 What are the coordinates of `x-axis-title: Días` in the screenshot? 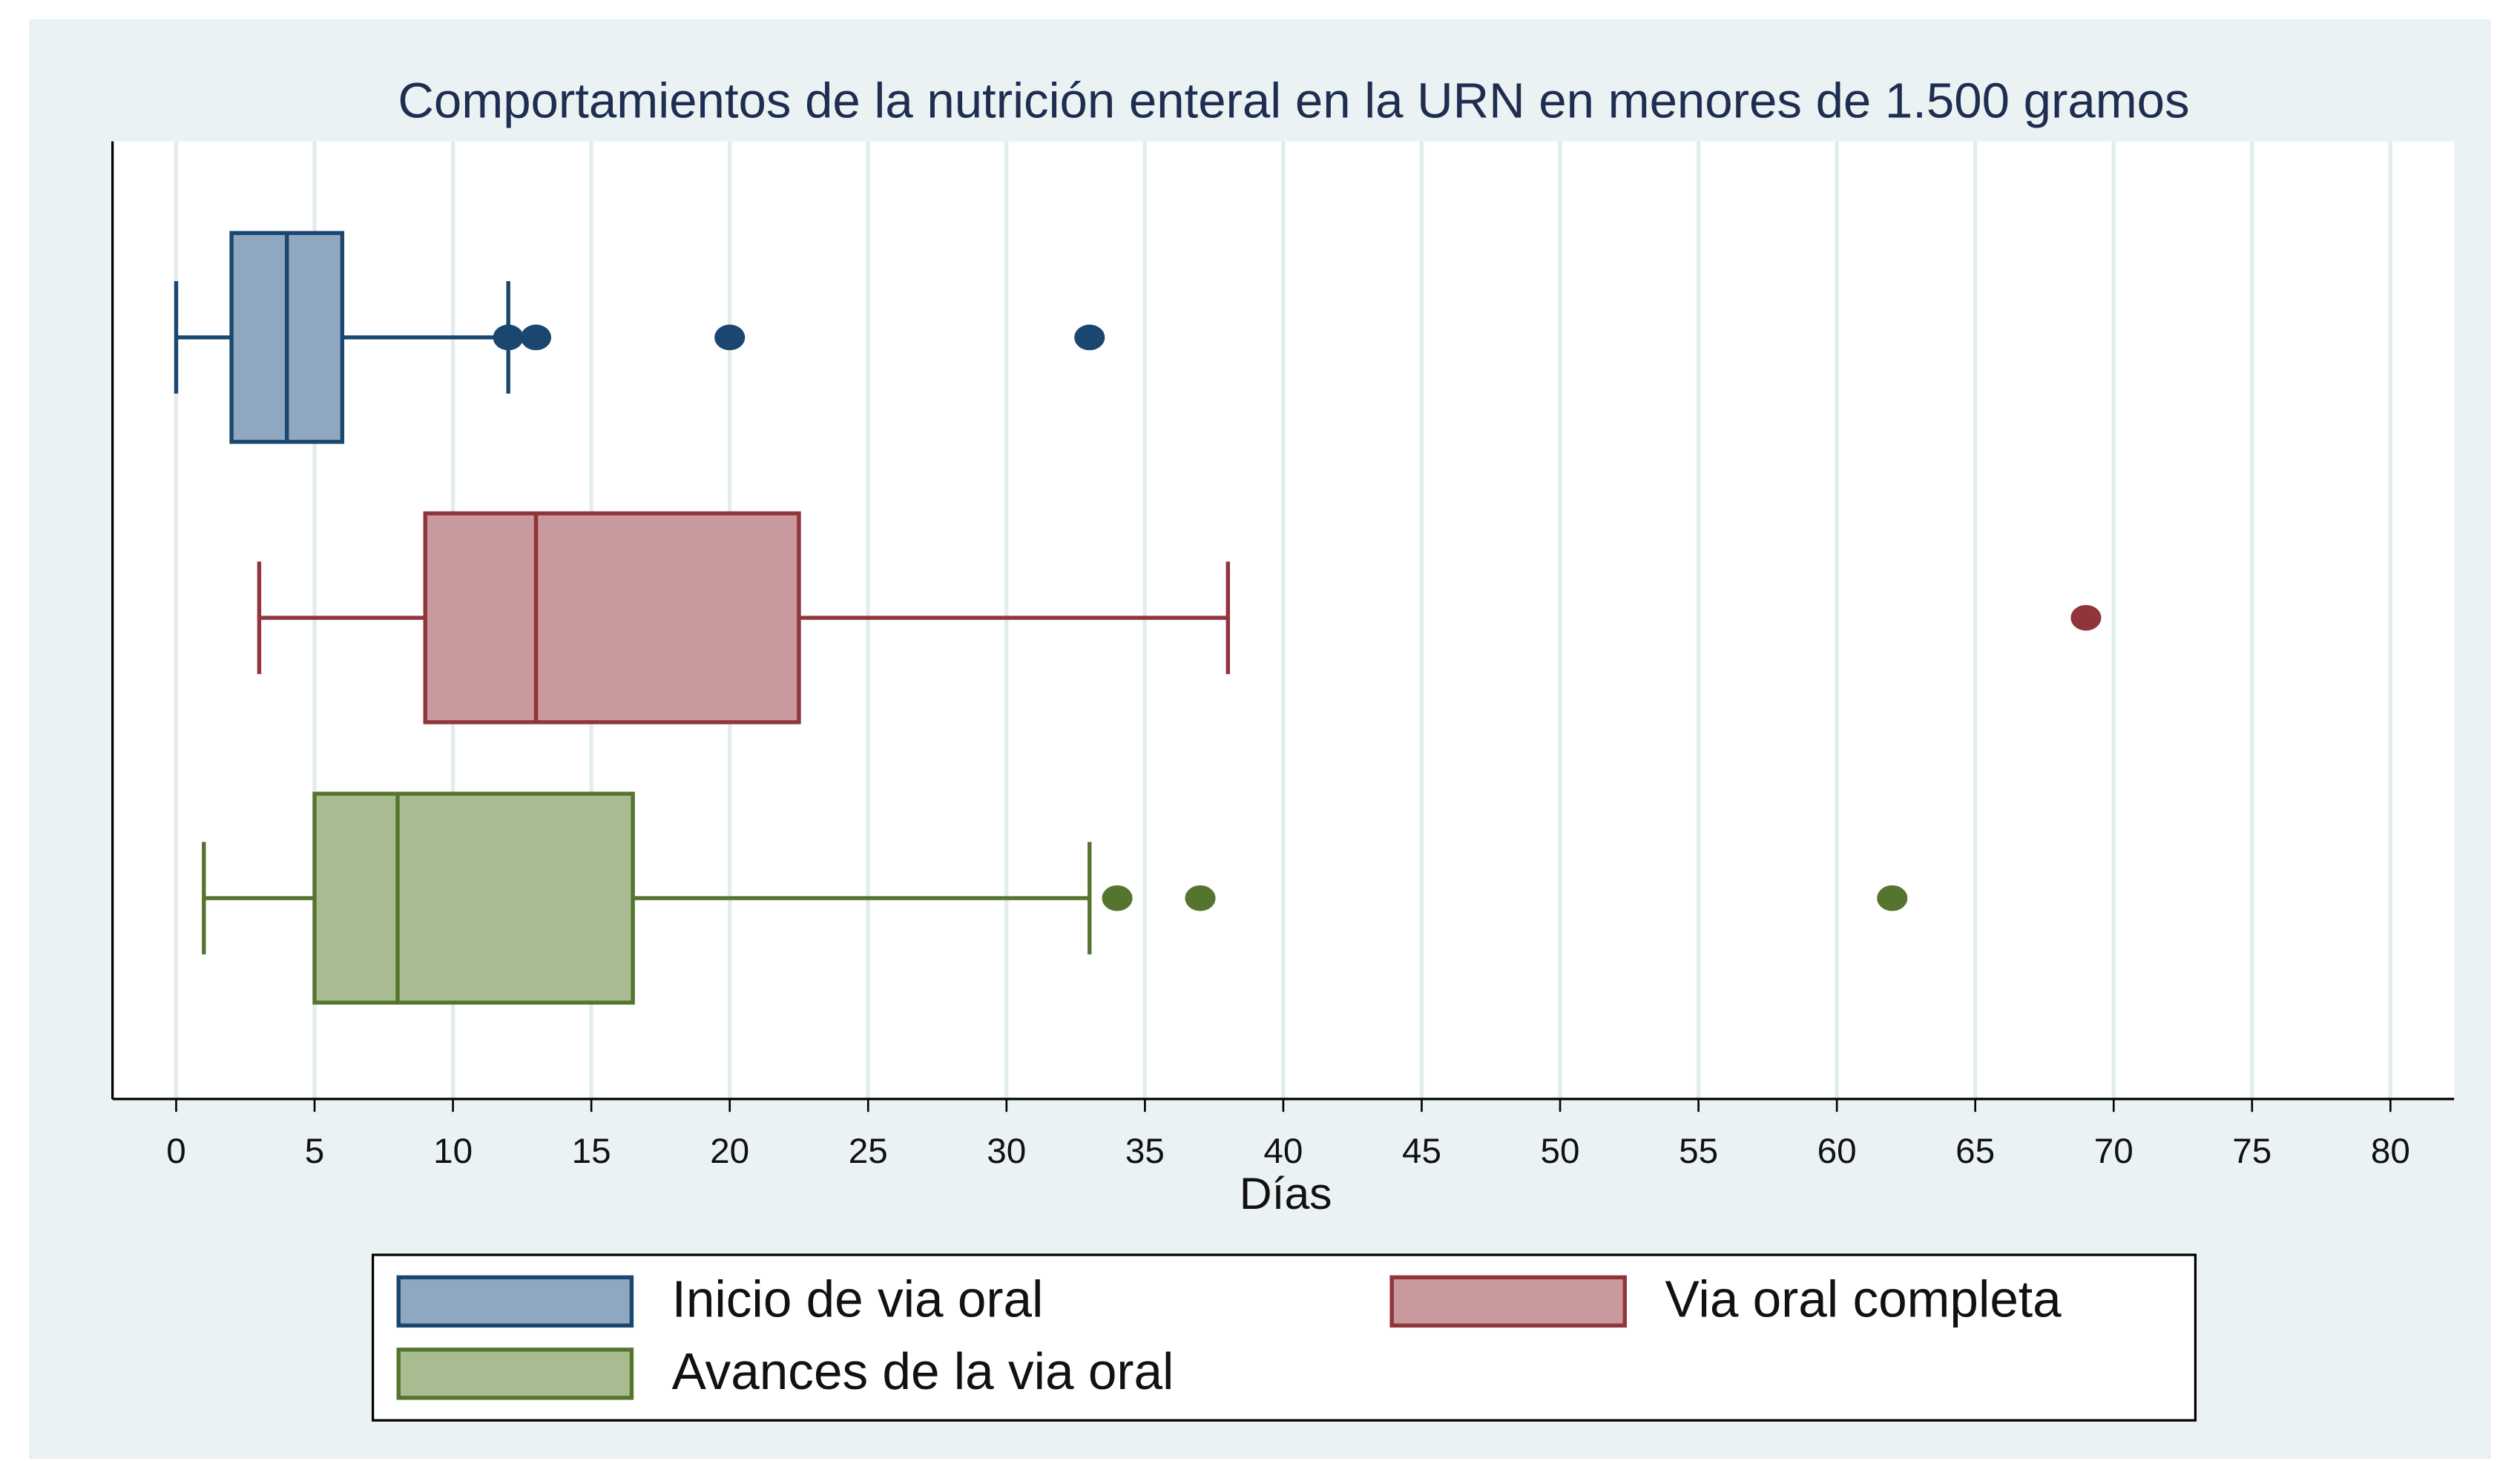 It's located at (1286, 1193).